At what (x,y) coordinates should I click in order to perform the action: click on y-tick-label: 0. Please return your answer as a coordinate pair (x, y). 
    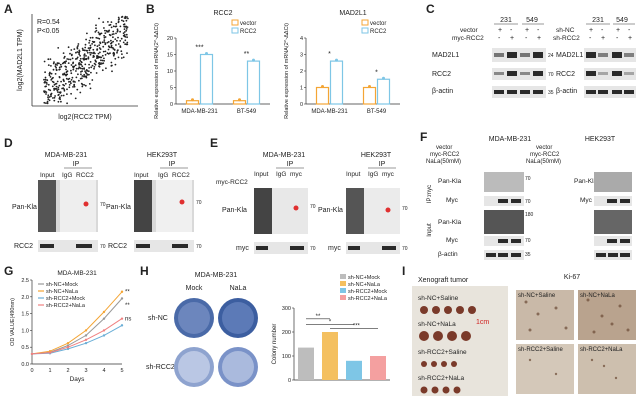
    Looking at the image, I should click on (301, 105).